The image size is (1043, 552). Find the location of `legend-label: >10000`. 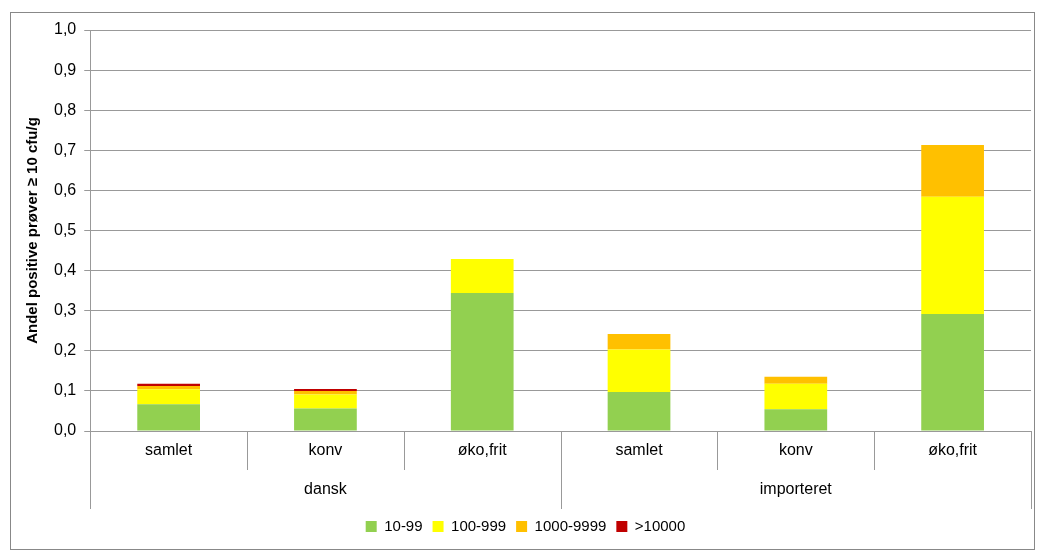

legend-label: >10000 is located at coordinates (660, 525).